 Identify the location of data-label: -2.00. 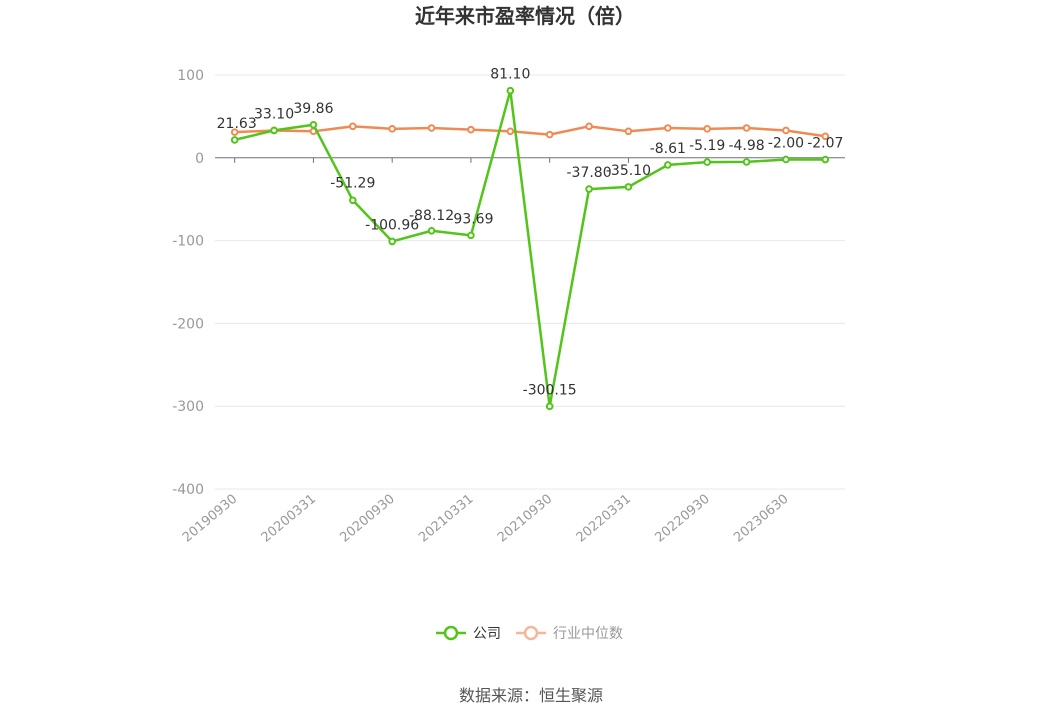
(786, 143).